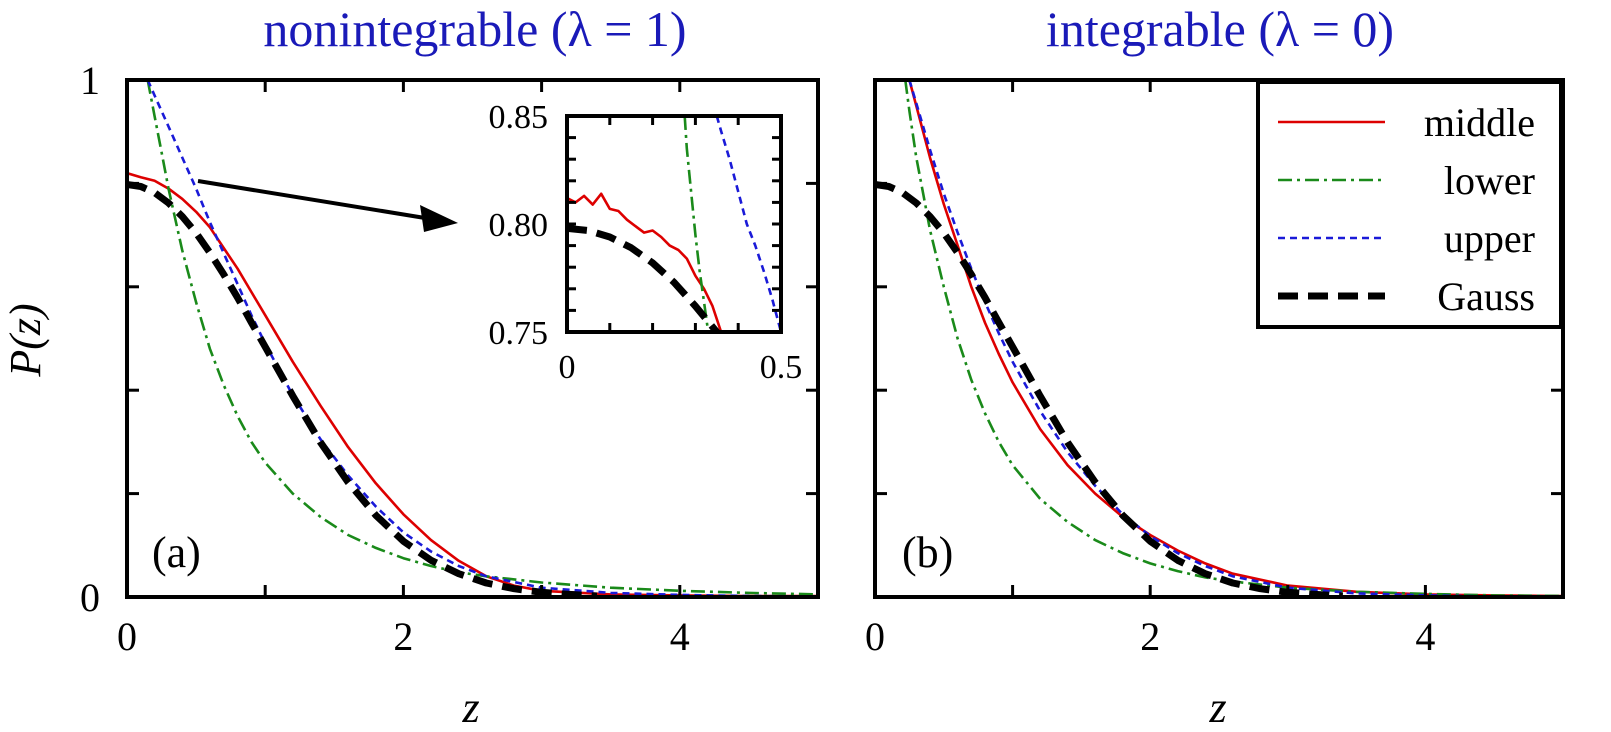  What do you see at coordinates (1479, 122) in the screenshot?
I see `legend-label-middle: middle` at bounding box center [1479, 122].